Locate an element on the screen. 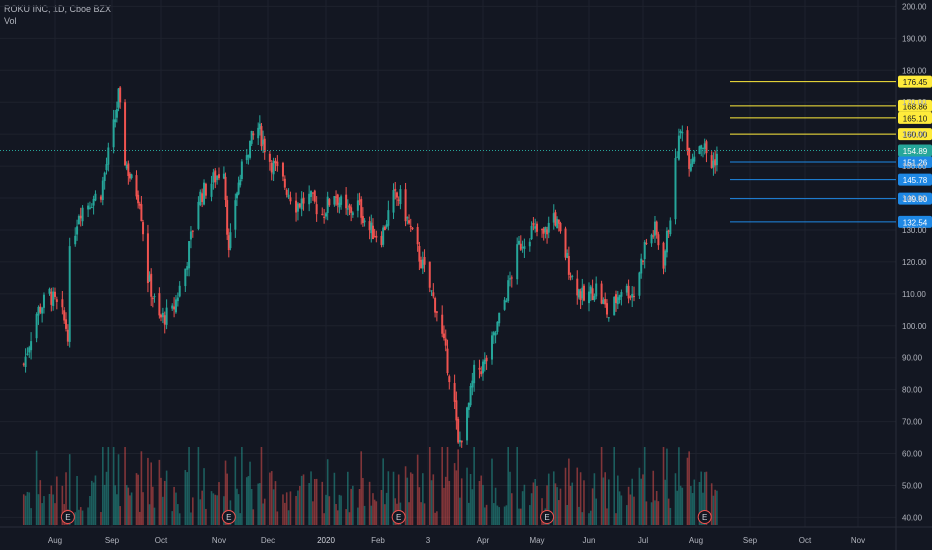 The height and width of the screenshot is (550, 932). price-tick-label: 120.00 is located at coordinates (914, 262).